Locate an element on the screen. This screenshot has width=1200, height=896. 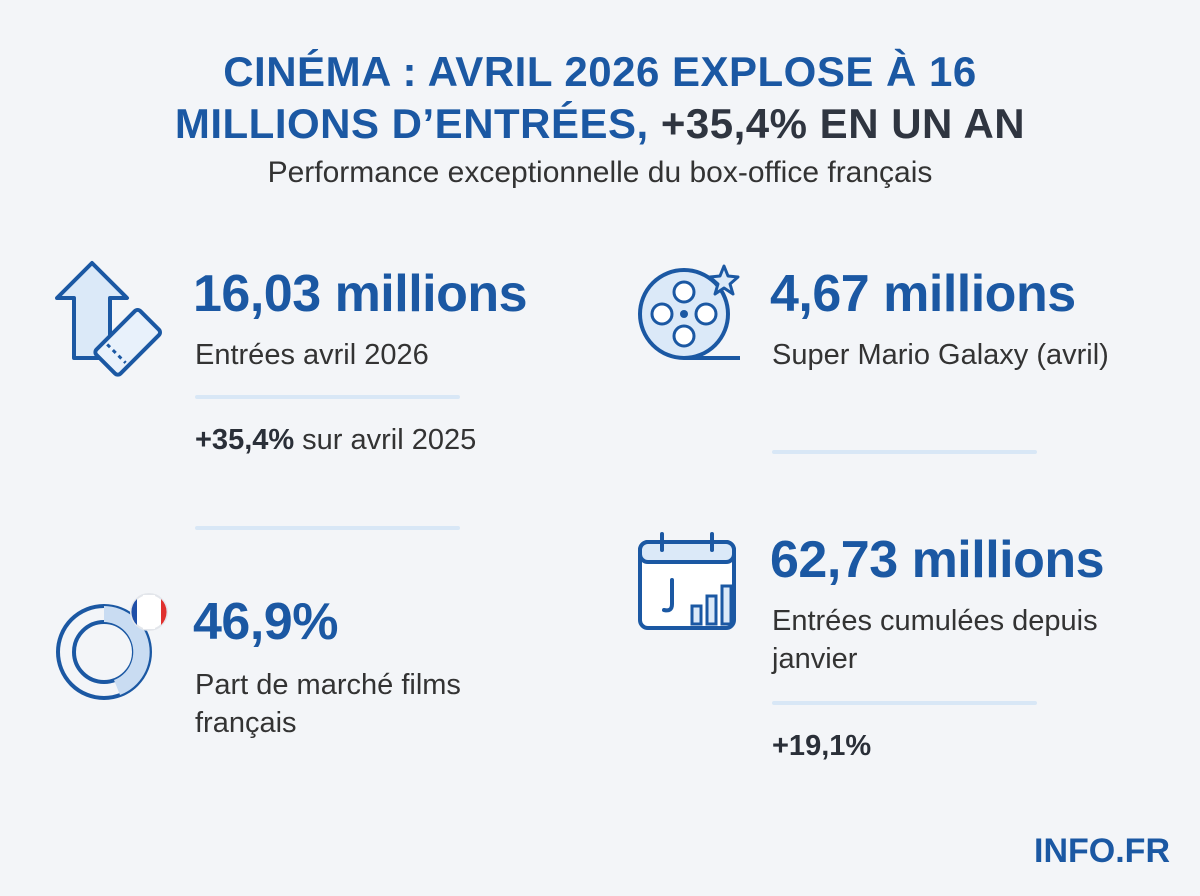
title-line: MILLIONS D’ENTRÉES, +35,4% EN UN AN is located at coordinates (600, 124).